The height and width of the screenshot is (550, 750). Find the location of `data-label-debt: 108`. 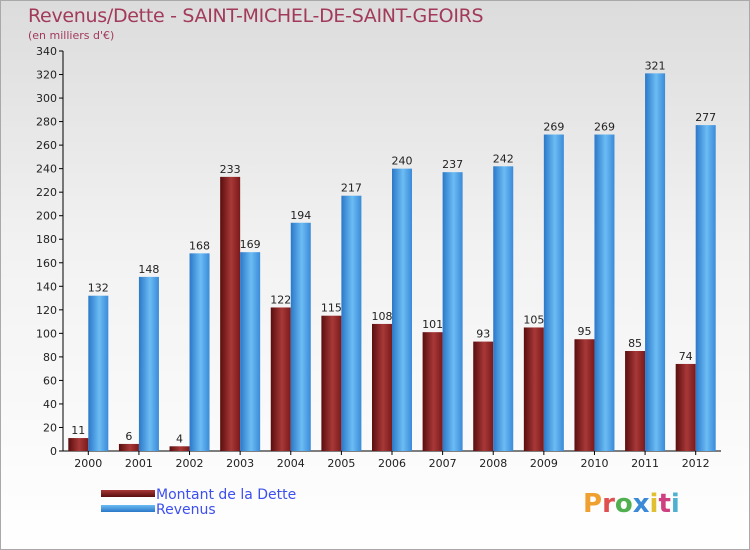

data-label-debt: 108 is located at coordinates (382, 316).